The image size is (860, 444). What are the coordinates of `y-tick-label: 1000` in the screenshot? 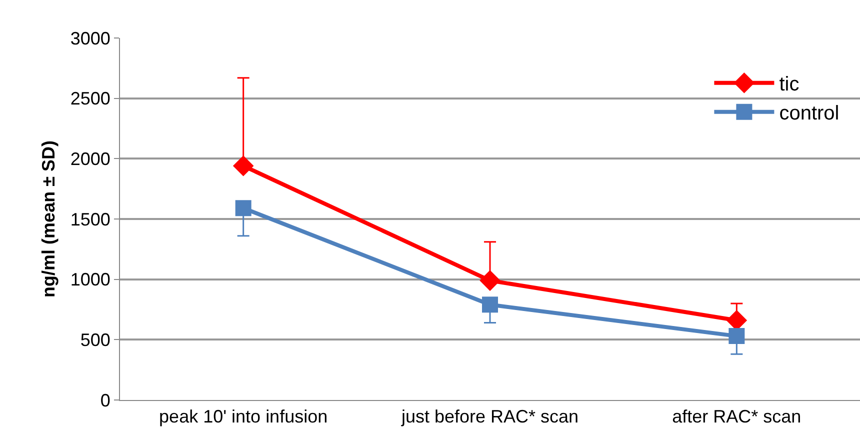 It's located at (90, 280).